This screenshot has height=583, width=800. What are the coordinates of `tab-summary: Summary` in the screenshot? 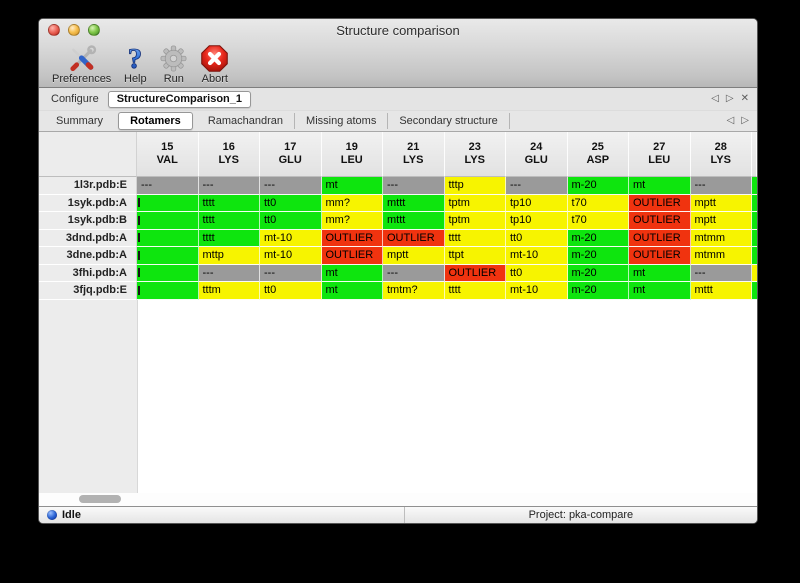 It's located at (80, 121).